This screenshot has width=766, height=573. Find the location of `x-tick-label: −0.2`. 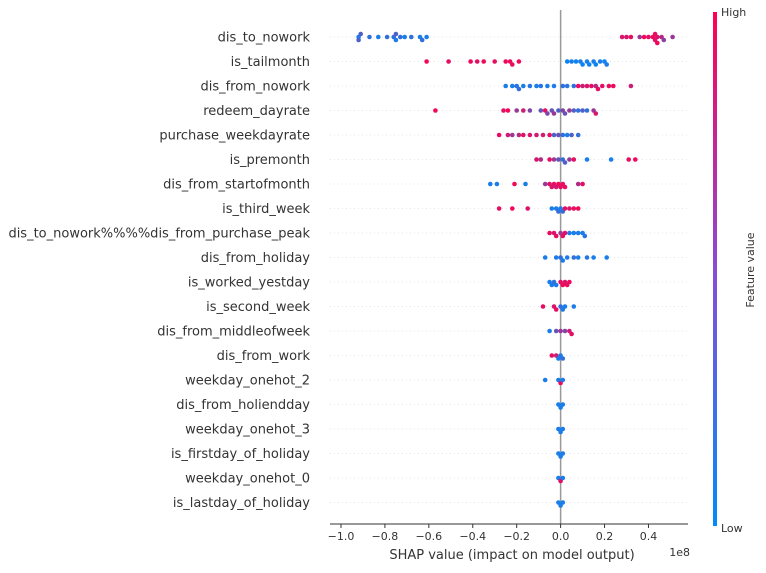

x-tick-label: −0.2 is located at coordinates (516, 536).